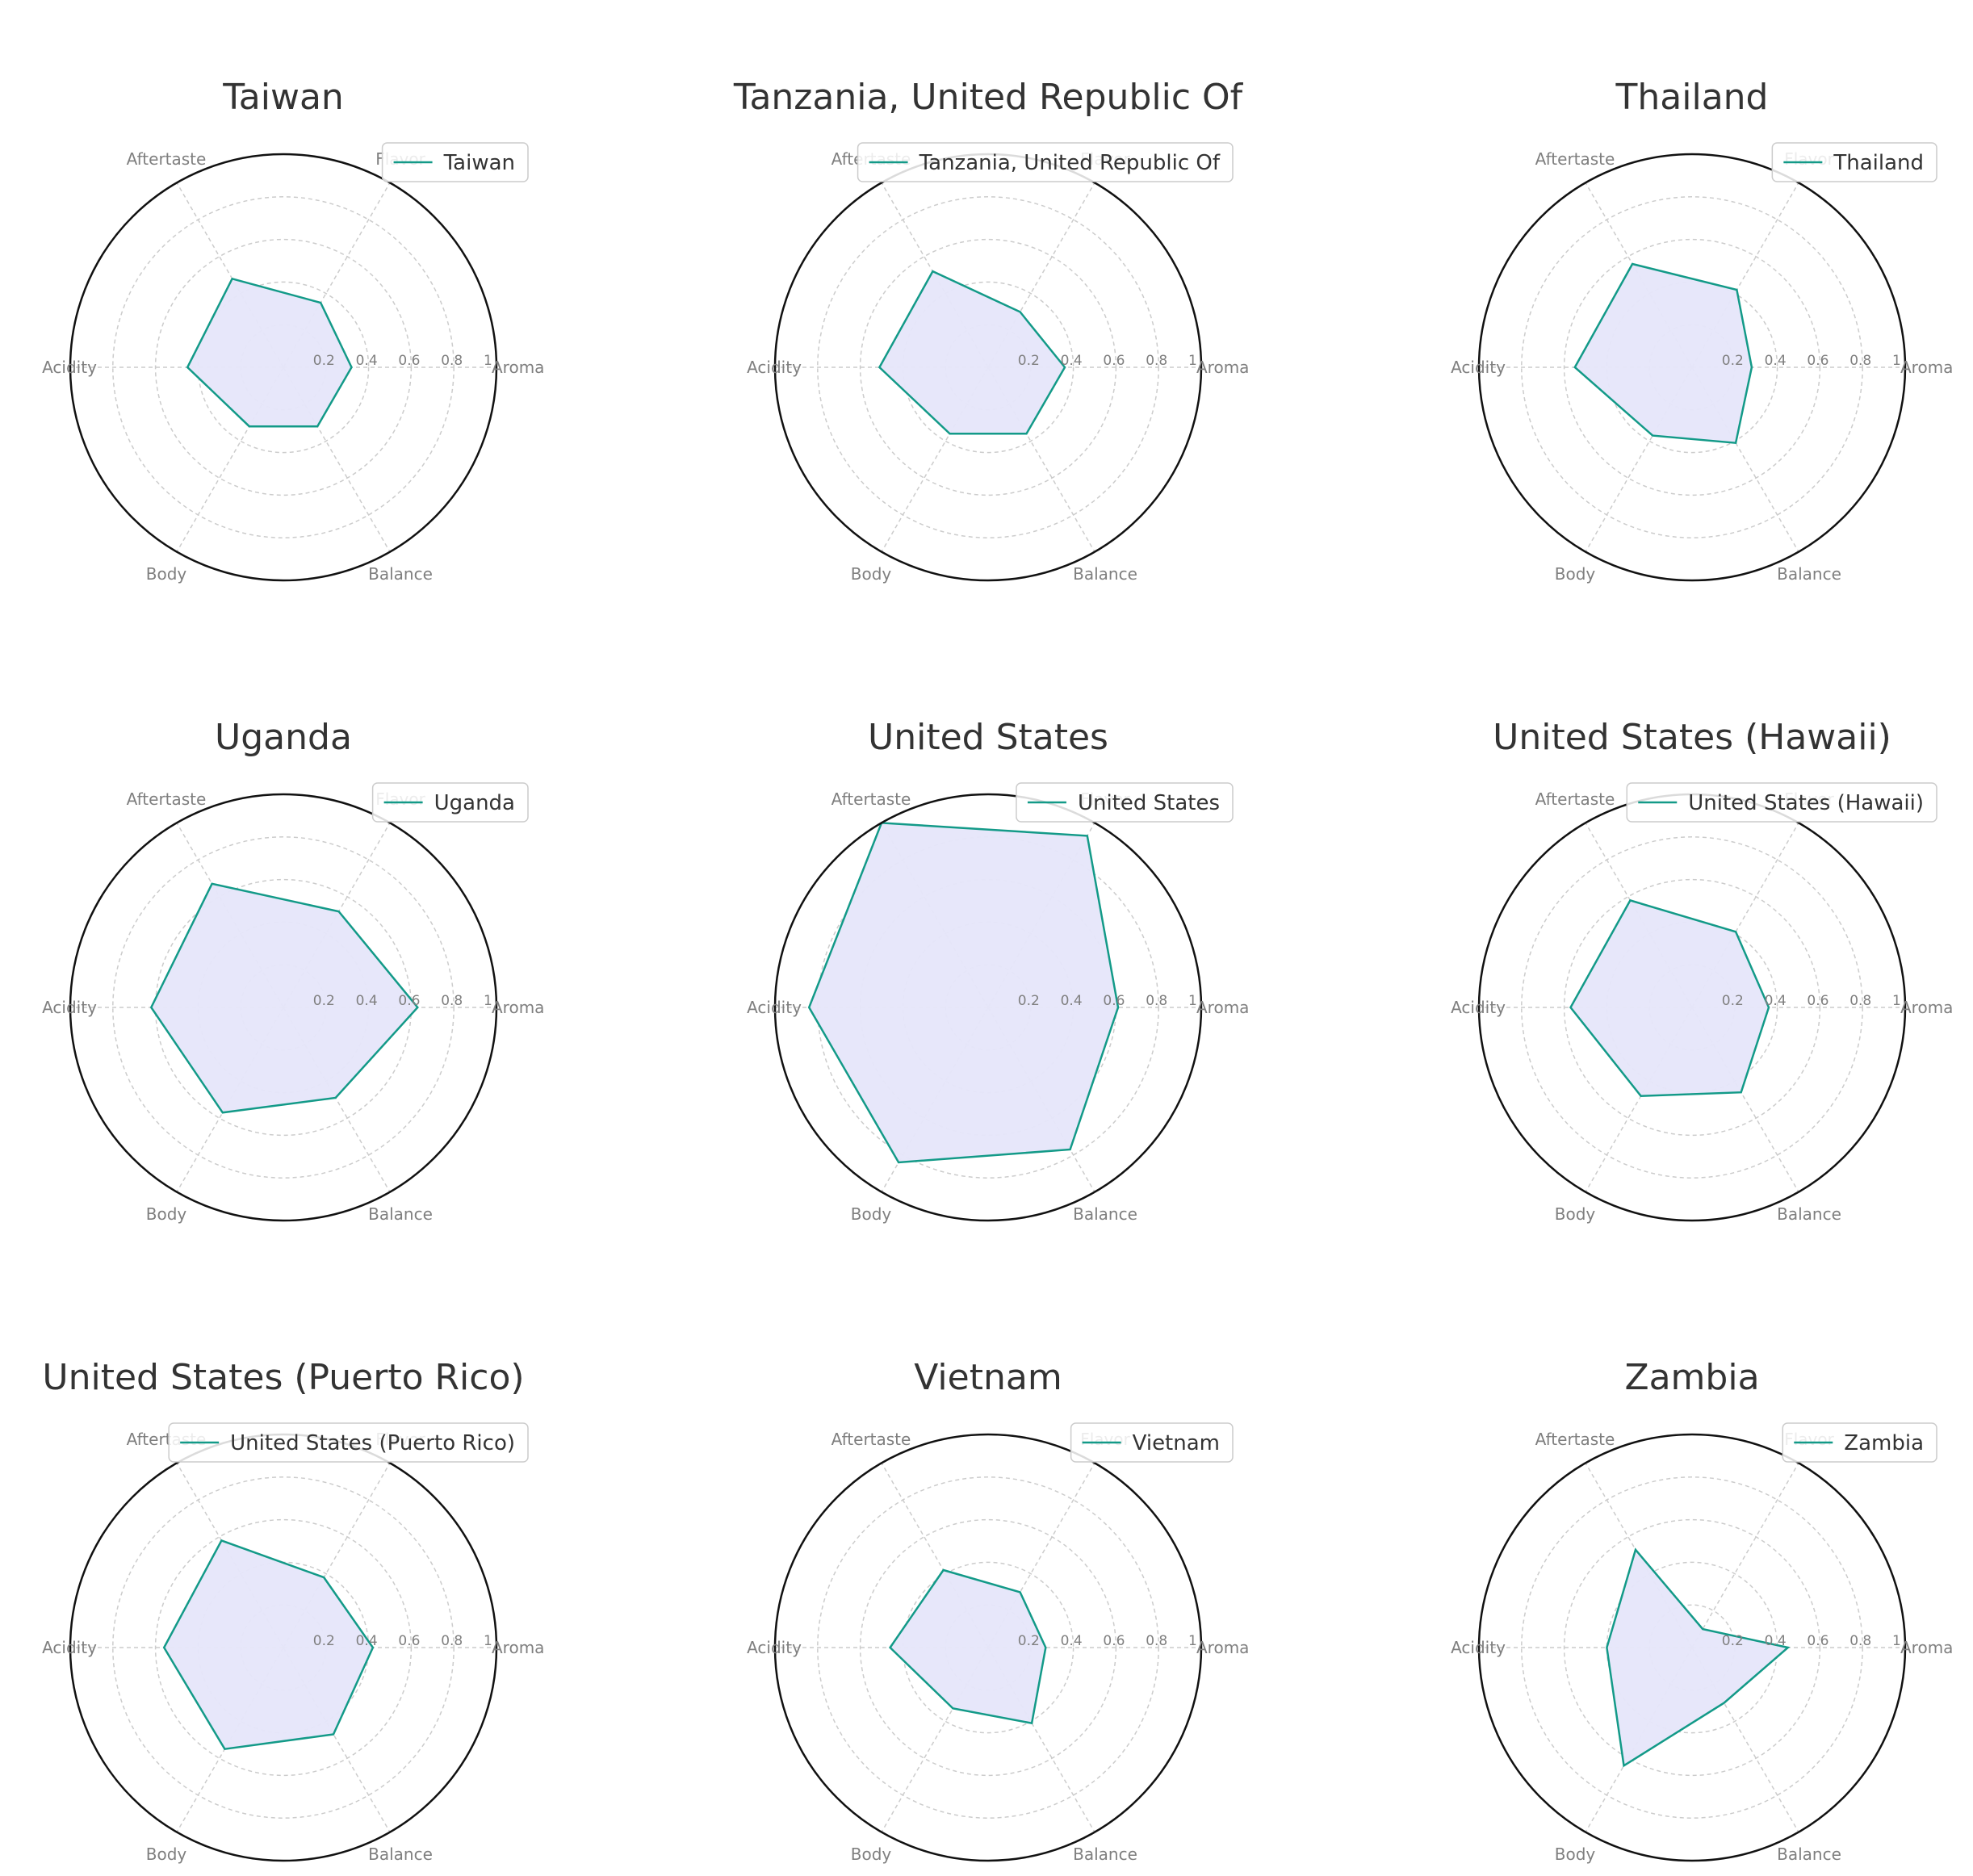 The width and height of the screenshot is (1973, 1876). What do you see at coordinates (1176, 1443) in the screenshot?
I see `legend-label: Vietnam` at bounding box center [1176, 1443].